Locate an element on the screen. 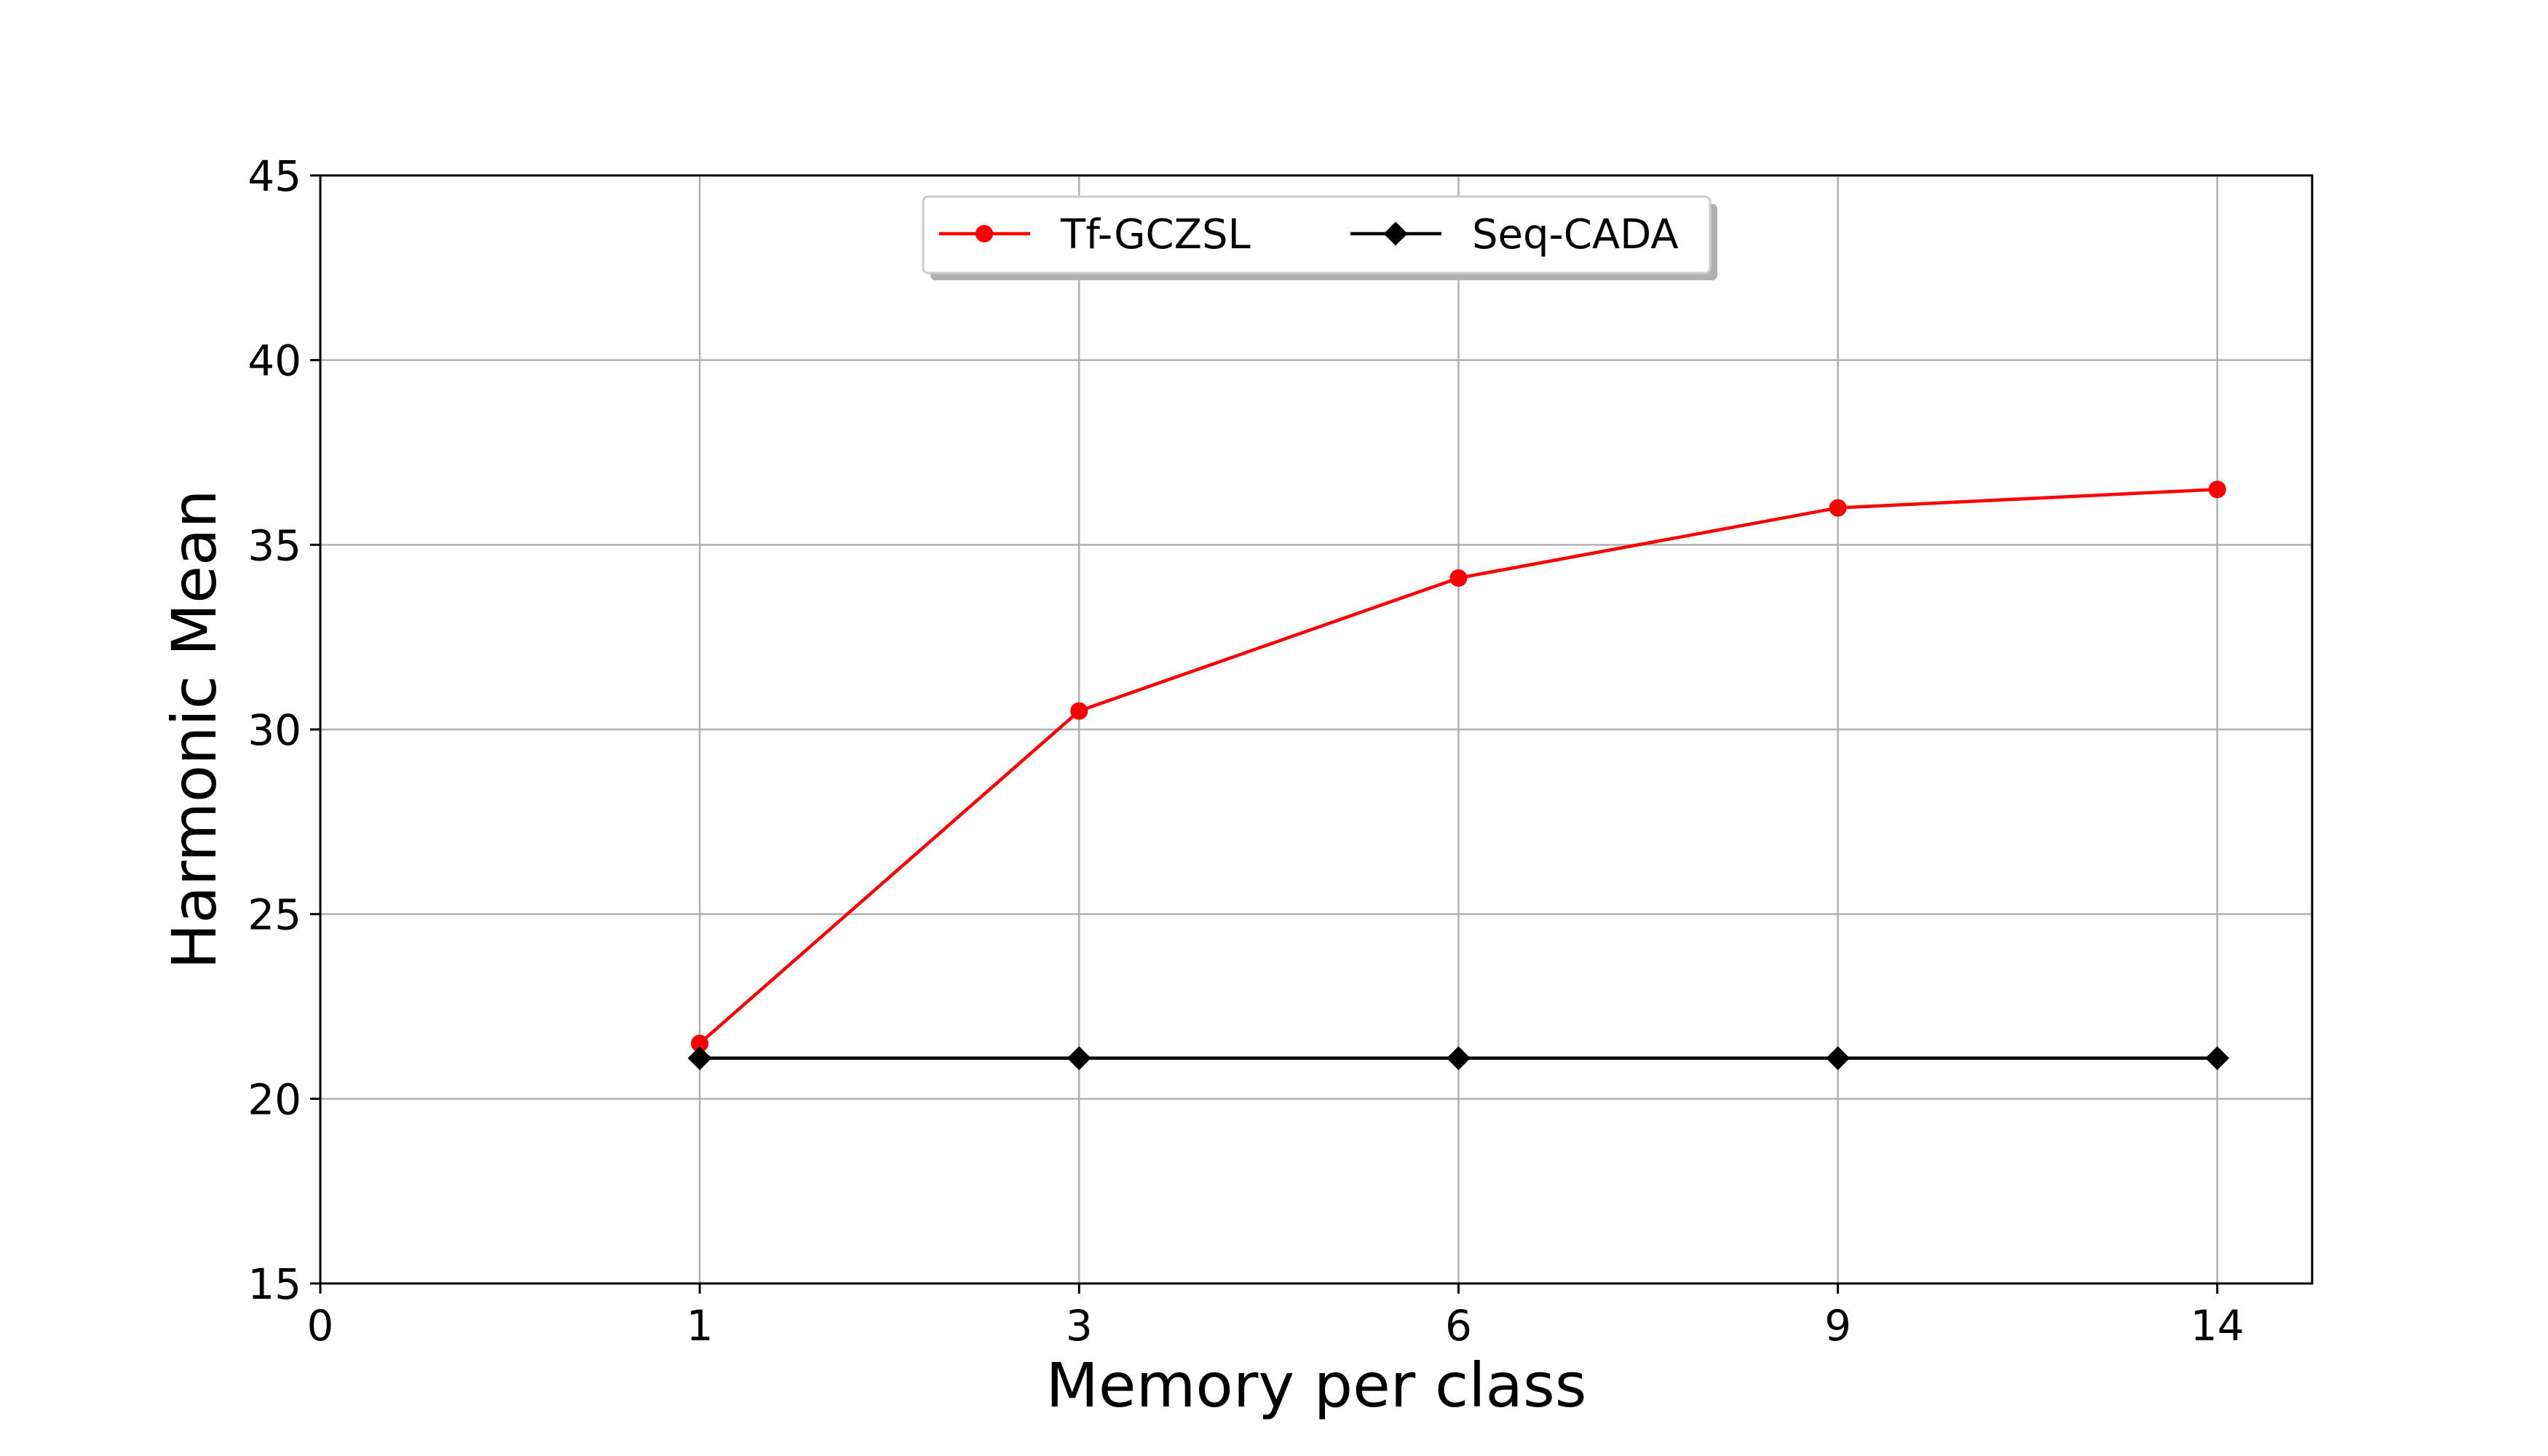  series-seq-cada is located at coordinates (1458, 1058).